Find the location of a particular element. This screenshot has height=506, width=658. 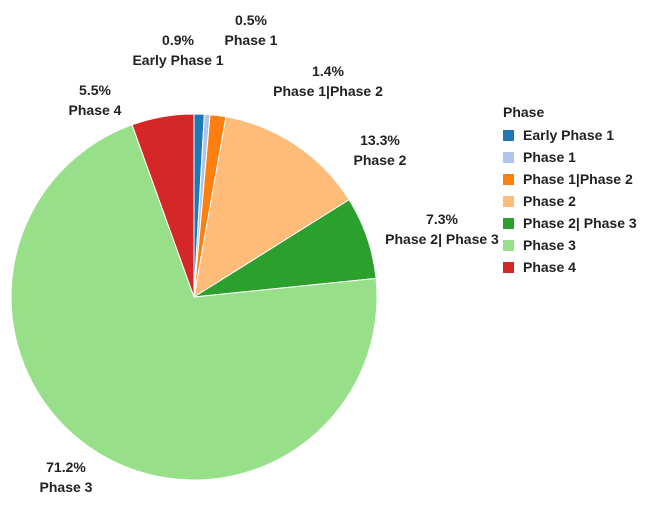

slice-percent-label: 13.3% is located at coordinates (380, 140).